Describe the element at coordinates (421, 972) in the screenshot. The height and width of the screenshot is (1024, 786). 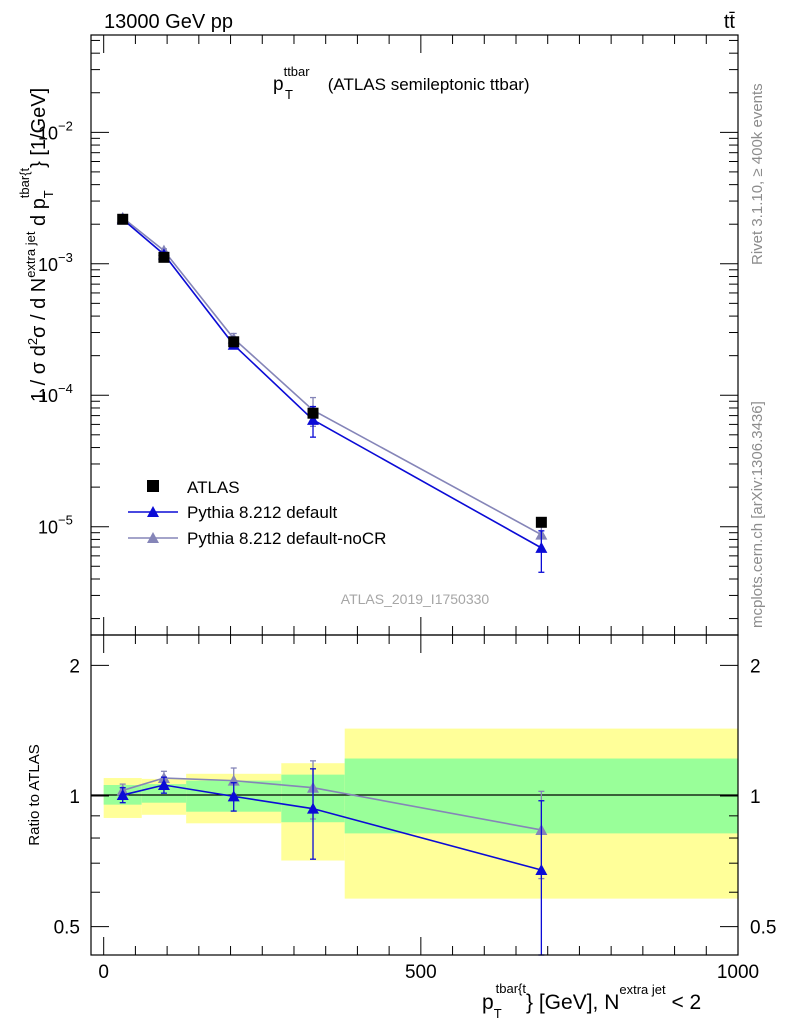
I see `x-tick-label: 500` at that location.